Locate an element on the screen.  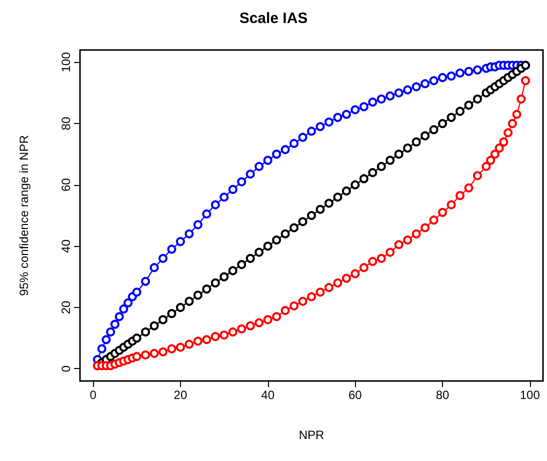
x-tick-label: 20 is located at coordinates (181, 395).